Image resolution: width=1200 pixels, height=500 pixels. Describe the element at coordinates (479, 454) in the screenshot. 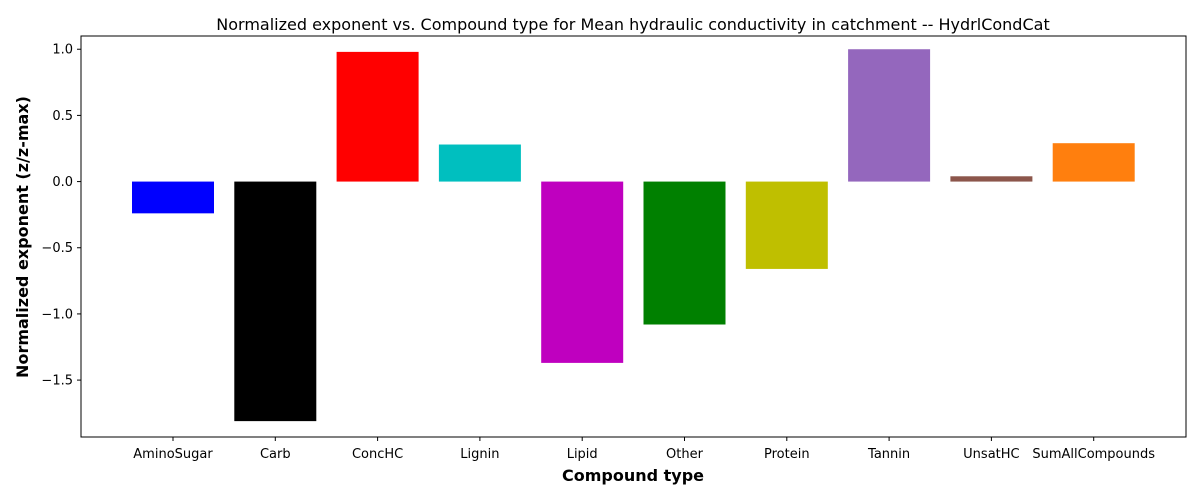

I see `x-tick-label: Lignin` at that location.